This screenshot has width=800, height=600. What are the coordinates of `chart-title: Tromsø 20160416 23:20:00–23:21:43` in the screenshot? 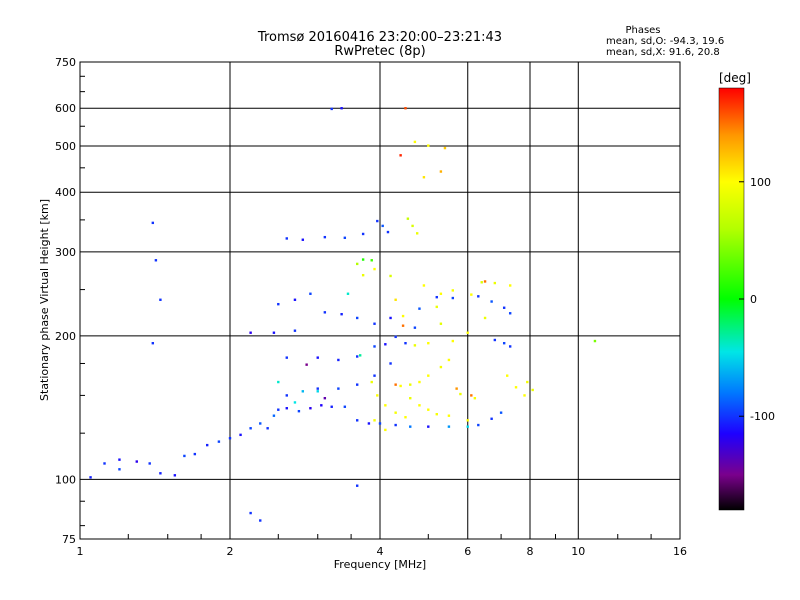 It's located at (379, 37).